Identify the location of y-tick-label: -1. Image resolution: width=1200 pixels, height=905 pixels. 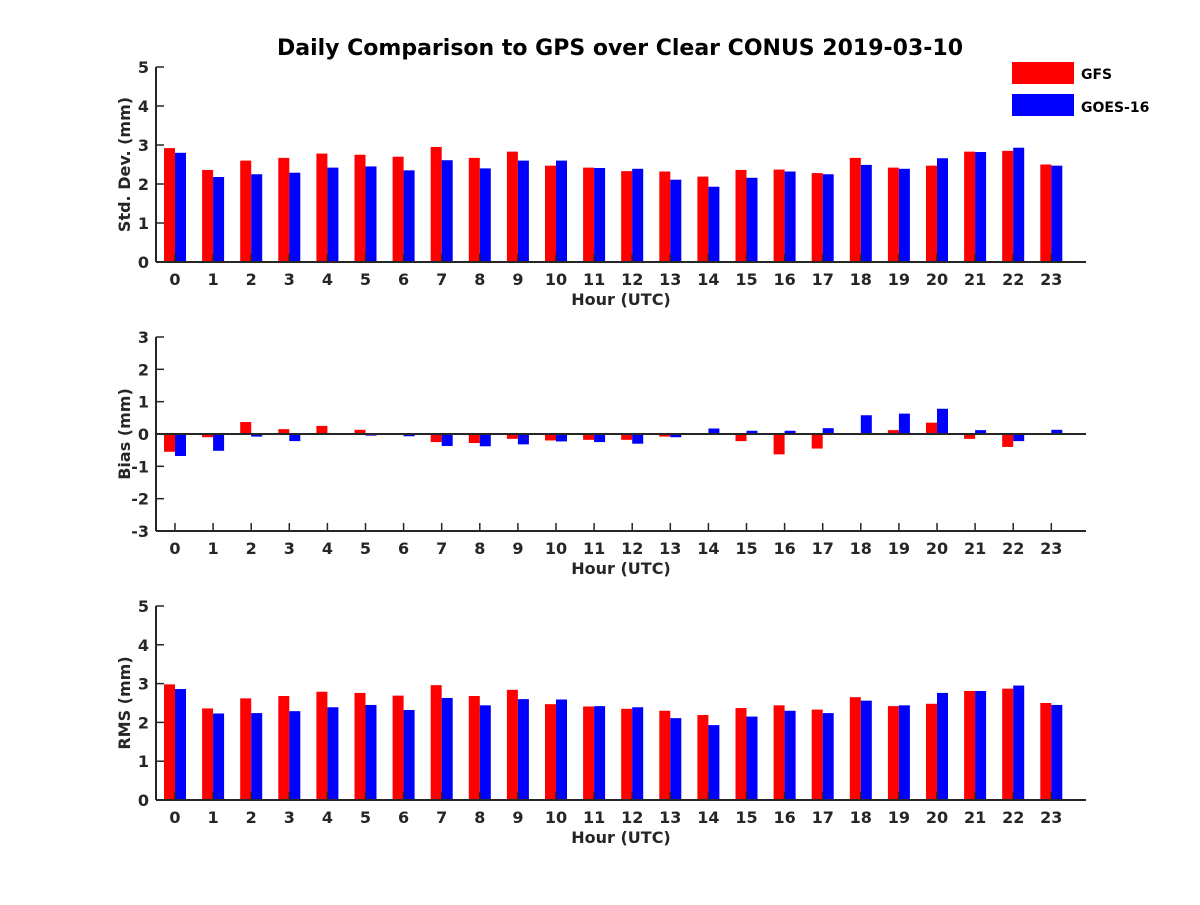
(140, 466).